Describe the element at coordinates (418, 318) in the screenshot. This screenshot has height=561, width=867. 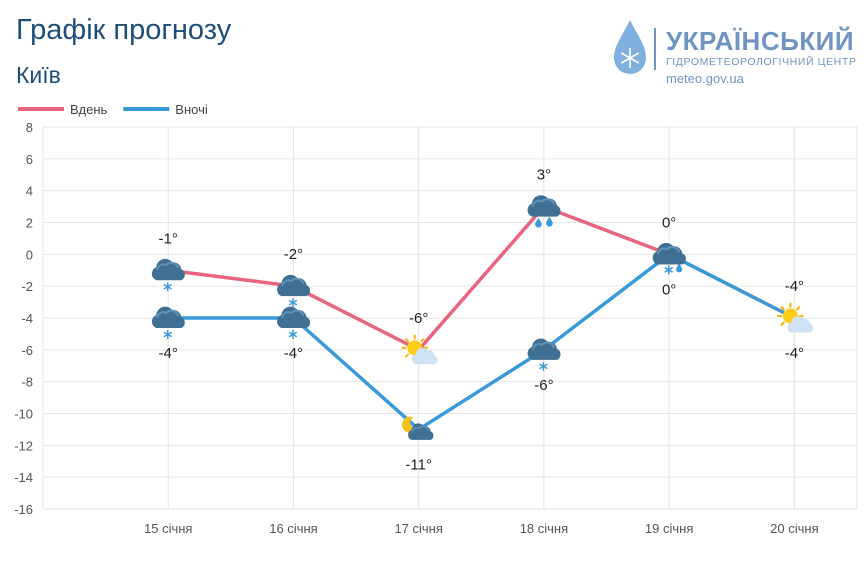
I see `temperature-label-day: -6°` at that location.